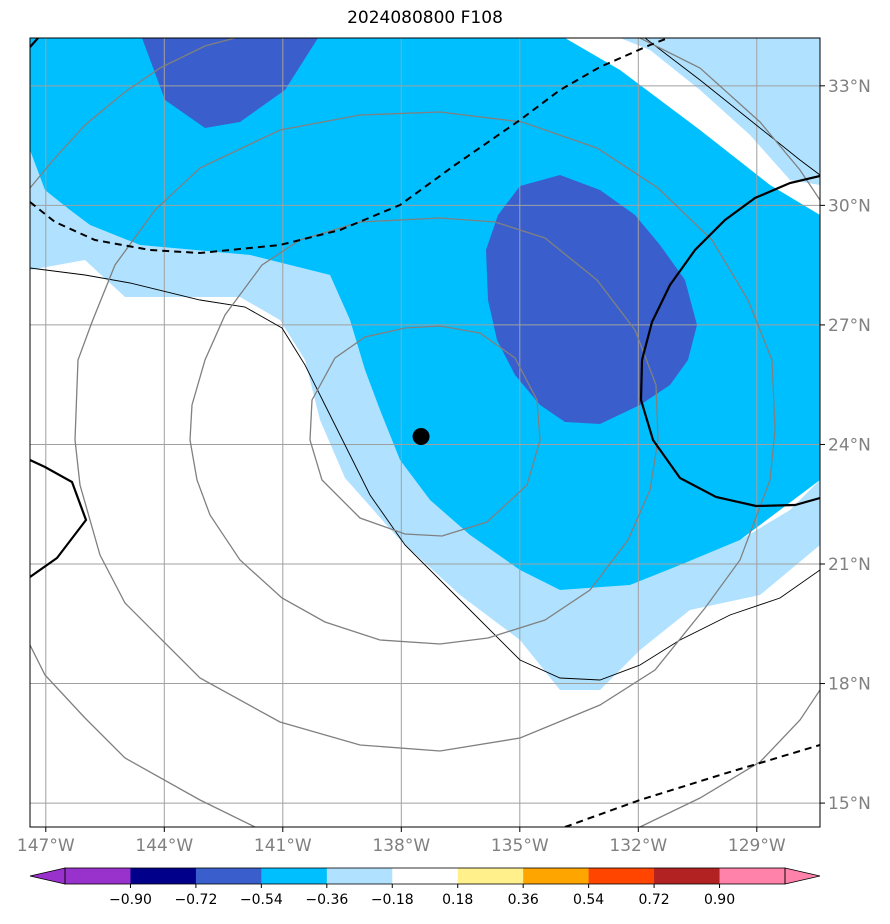  I want to click on lat-tick-label: 30°N, so click(849, 206).